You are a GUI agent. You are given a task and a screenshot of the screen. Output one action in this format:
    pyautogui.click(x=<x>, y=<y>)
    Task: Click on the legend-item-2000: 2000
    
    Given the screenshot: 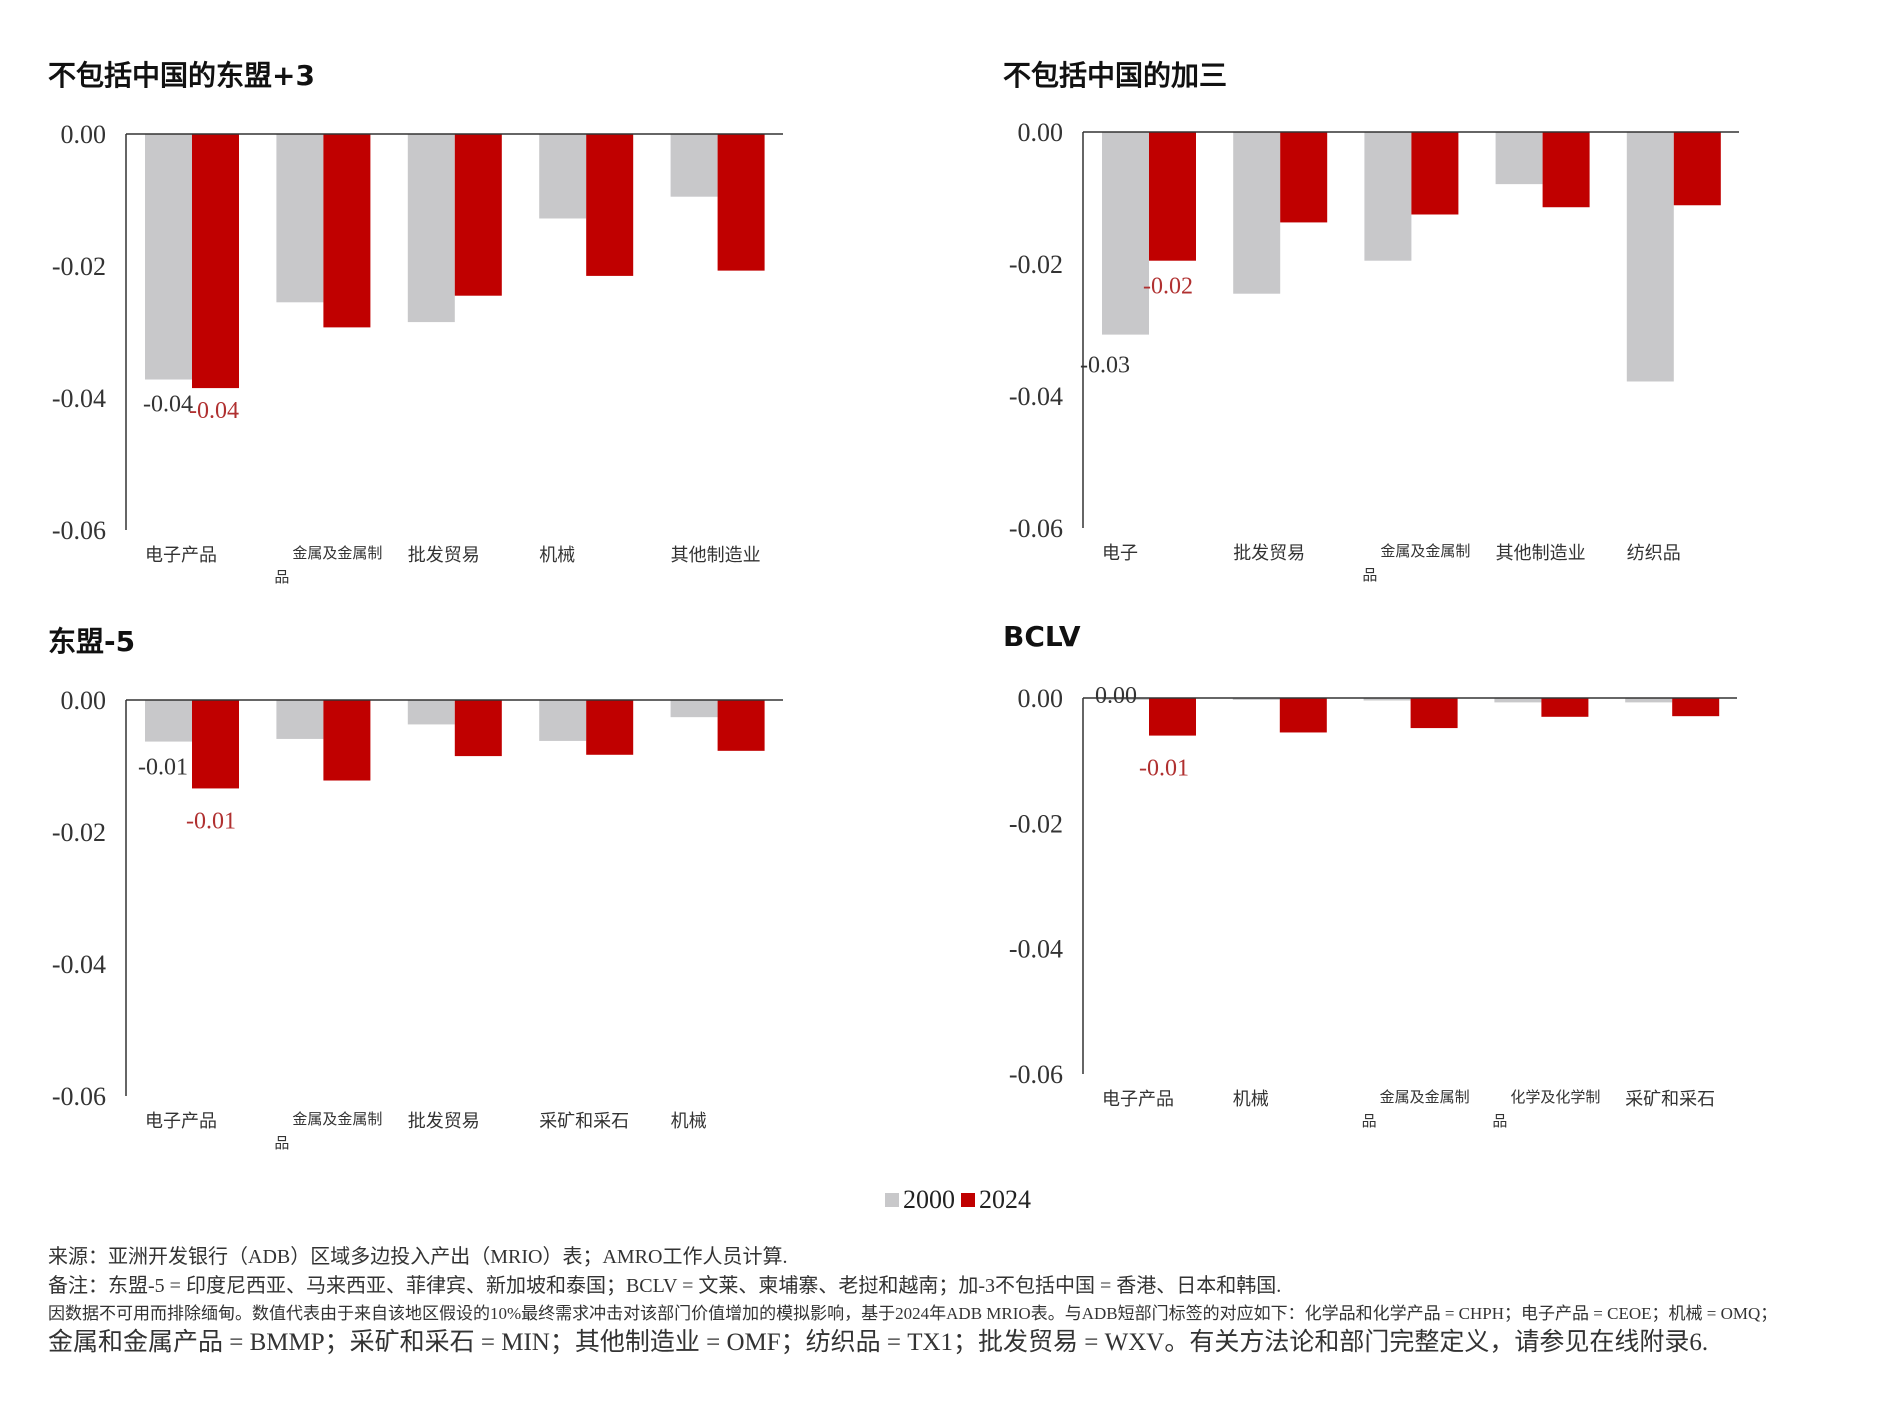 What is the action you would take?
    pyautogui.click(x=920, y=1200)
    